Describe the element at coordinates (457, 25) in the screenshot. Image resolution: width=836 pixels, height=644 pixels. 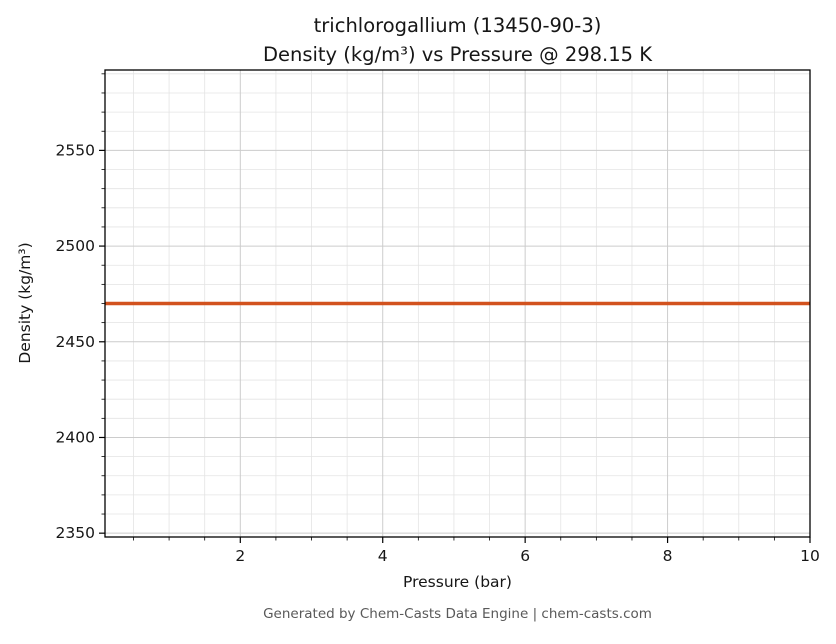
I see `chart-title: trichlorogallium (13450-90-3)` at that location.